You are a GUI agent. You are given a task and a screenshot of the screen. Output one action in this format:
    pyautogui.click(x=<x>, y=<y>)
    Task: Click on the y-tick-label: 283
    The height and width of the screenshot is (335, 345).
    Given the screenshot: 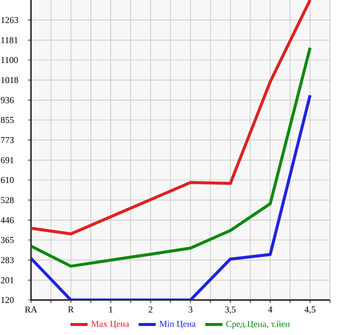 What is the action you would take?
    pyautogui.click(x=7, y=260)
    